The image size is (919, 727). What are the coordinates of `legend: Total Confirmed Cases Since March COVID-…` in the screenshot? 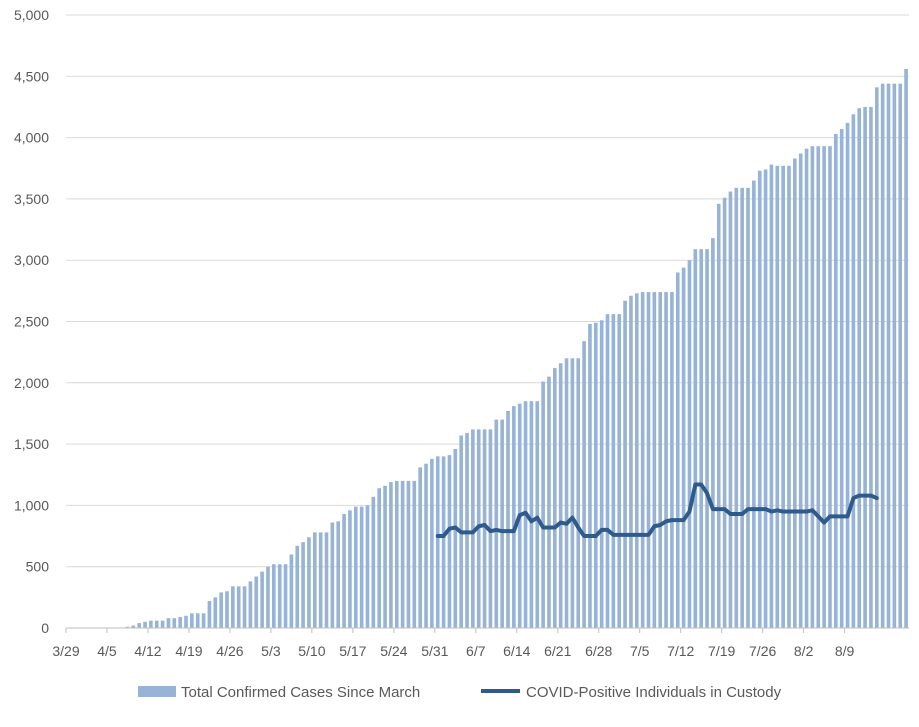 It's located at (460, 692).